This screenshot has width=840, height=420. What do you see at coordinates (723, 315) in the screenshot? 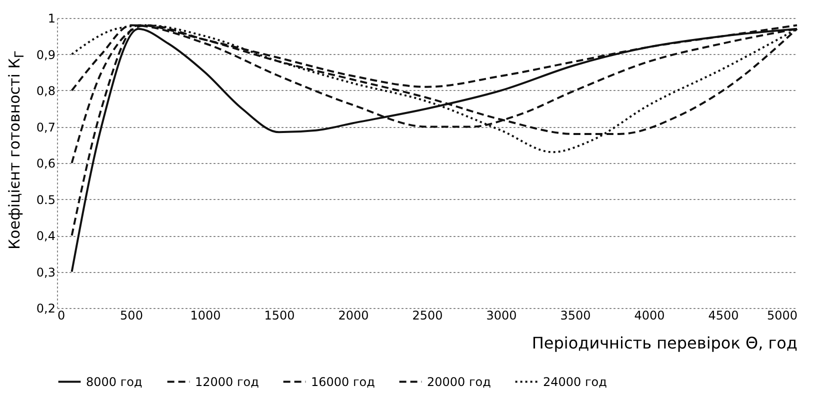
I see `x-tick-label: 4500` at bounding box center [723, 315].